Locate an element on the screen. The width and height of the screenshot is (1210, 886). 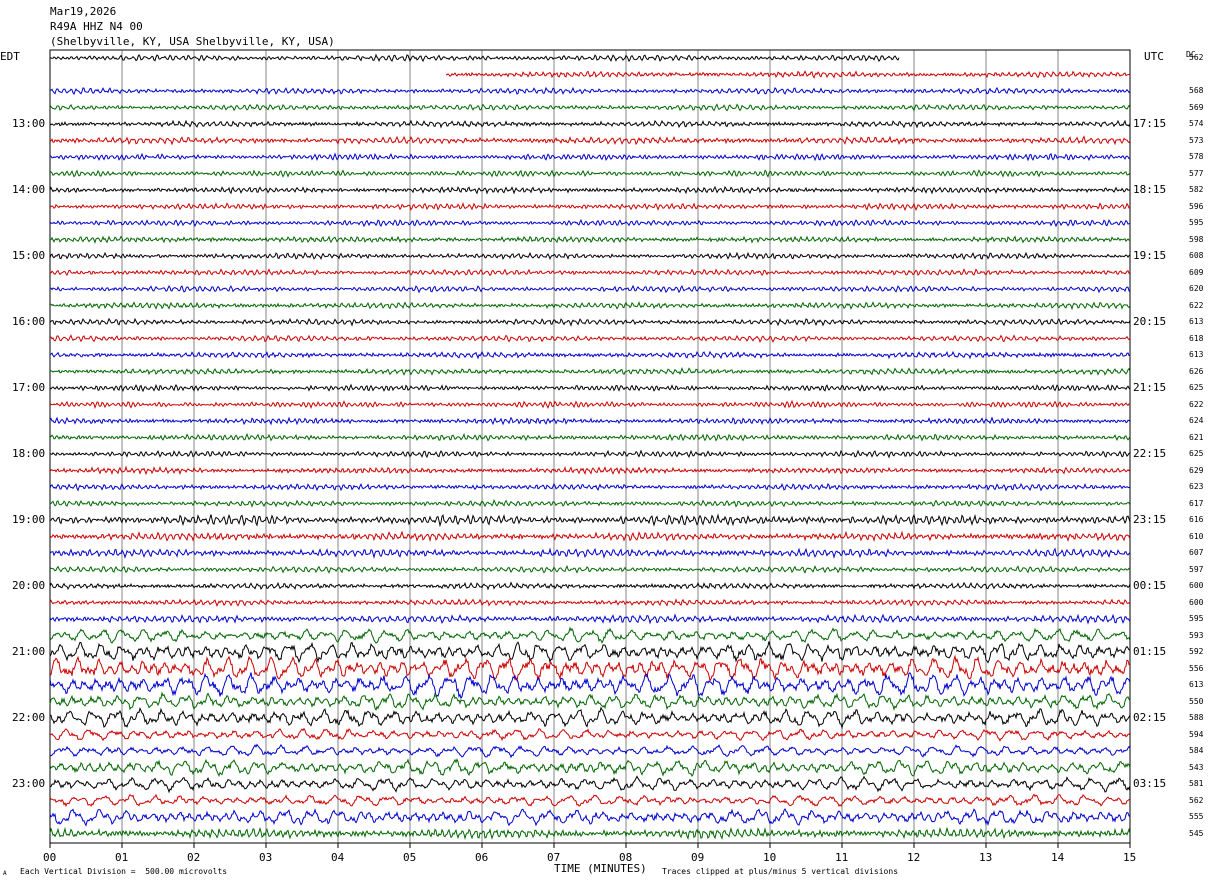
dc-offset-value: 545 is located at coordinates (1196, 833).